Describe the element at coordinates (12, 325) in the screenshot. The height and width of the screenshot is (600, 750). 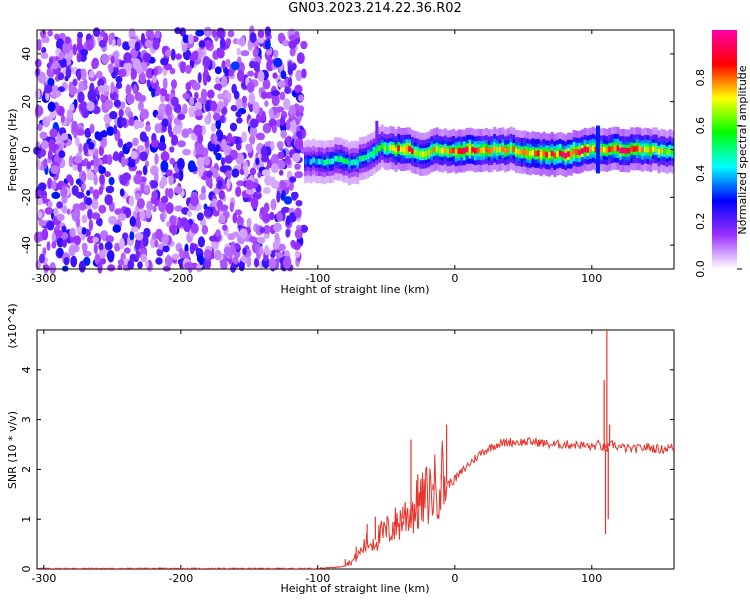
I see `snr-y-scale: (x10^4)` at that location.